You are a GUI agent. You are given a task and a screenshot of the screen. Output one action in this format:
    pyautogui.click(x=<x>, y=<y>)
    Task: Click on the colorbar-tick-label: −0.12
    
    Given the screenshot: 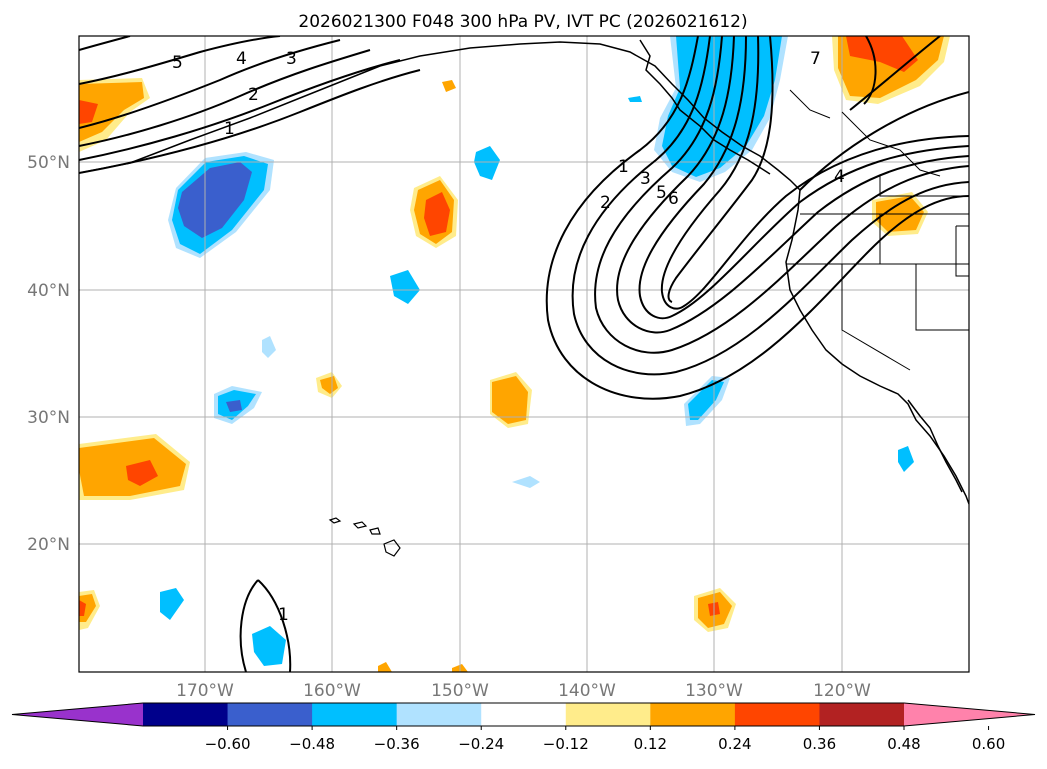 What is the action you would take?
    pyautogui.click(x=566, y=744)
    